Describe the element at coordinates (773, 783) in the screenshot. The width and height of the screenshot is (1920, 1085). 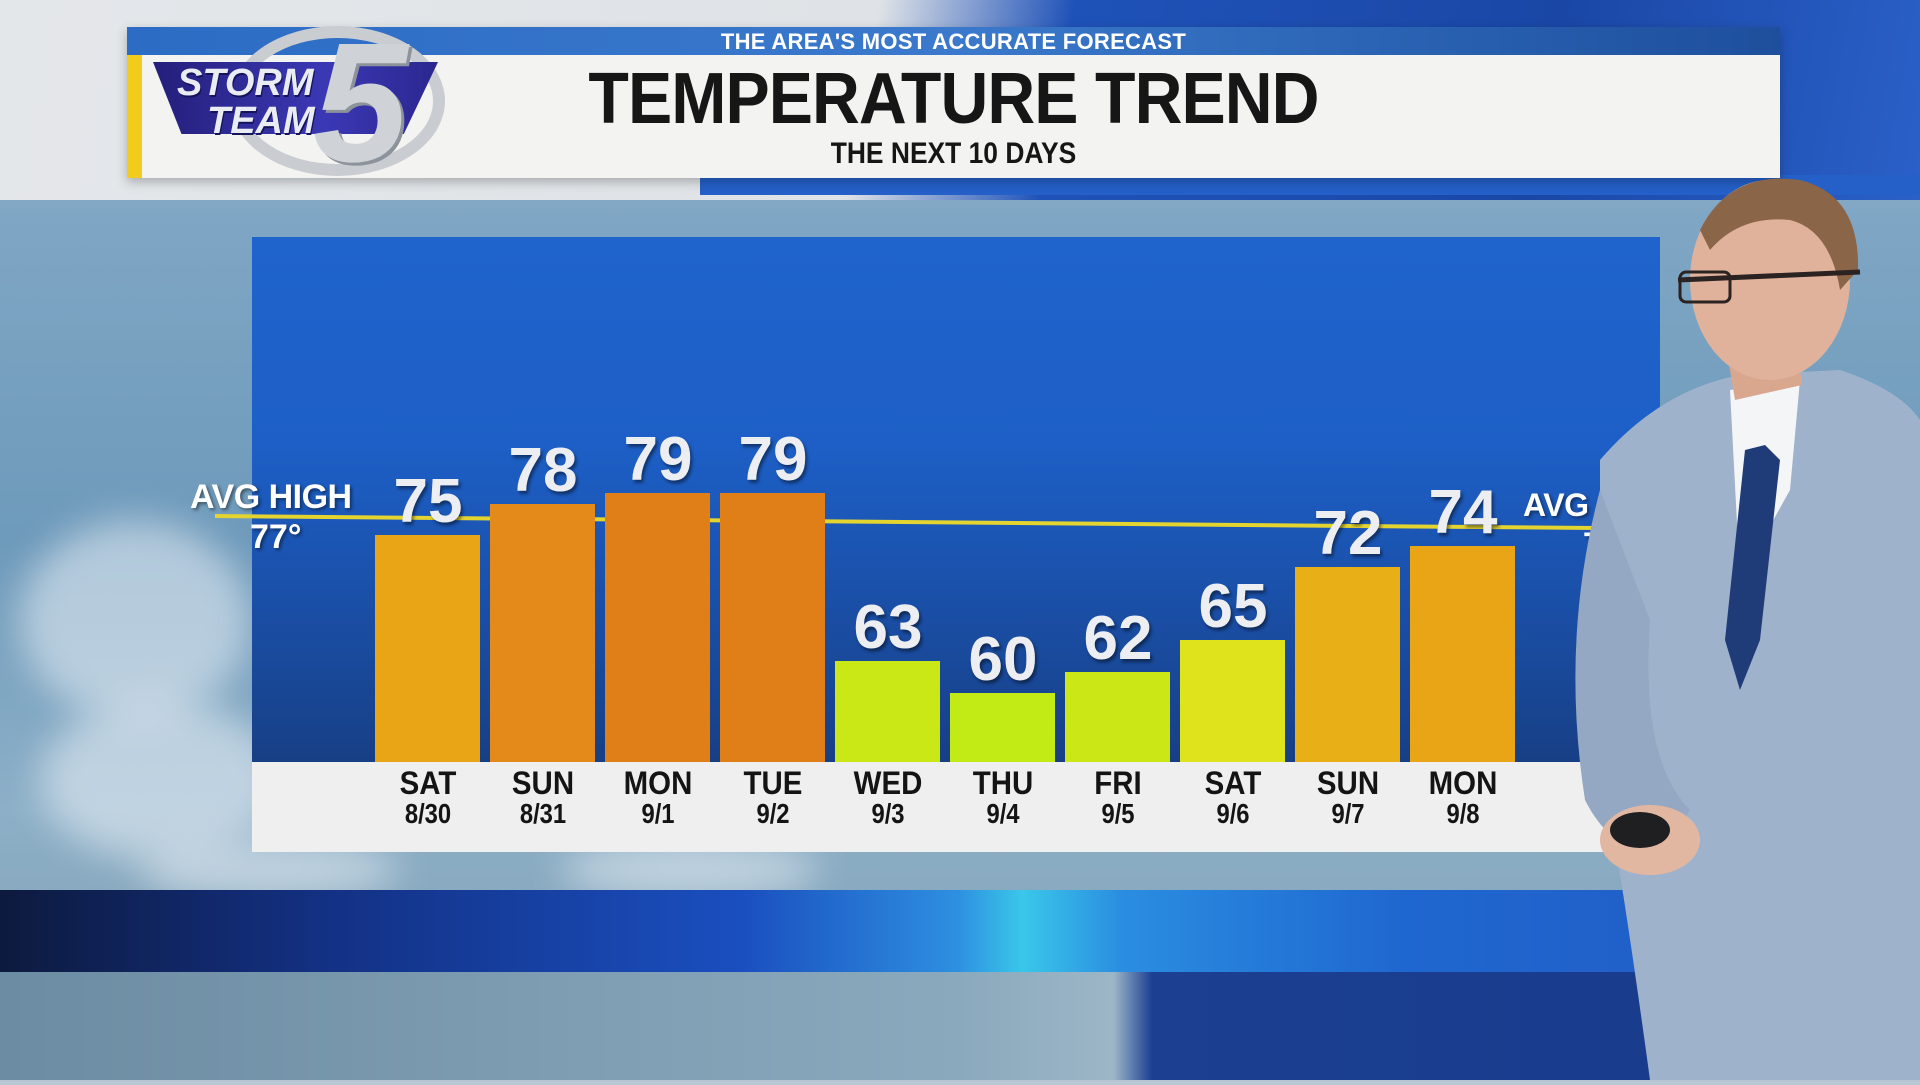
I see `day-name: TUE` at that location.